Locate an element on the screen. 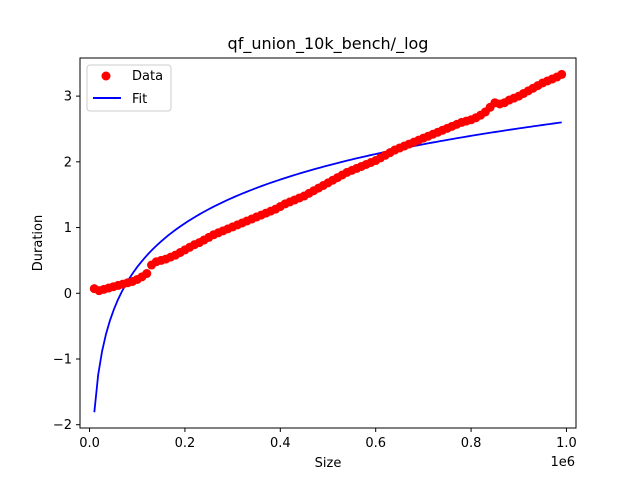  legend-data-marker is located at coordinates (106, 76).